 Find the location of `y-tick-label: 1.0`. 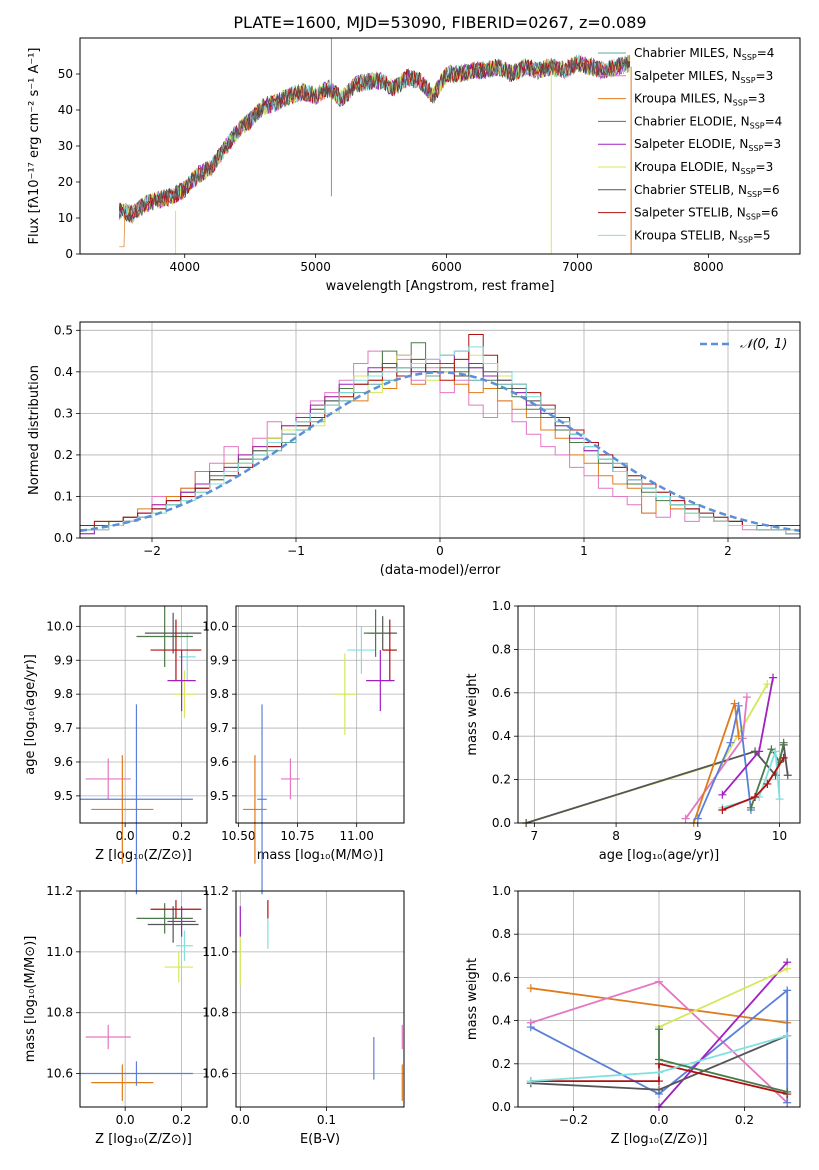

y-tick-label: 1.0 is located at coordinates (501, 891).